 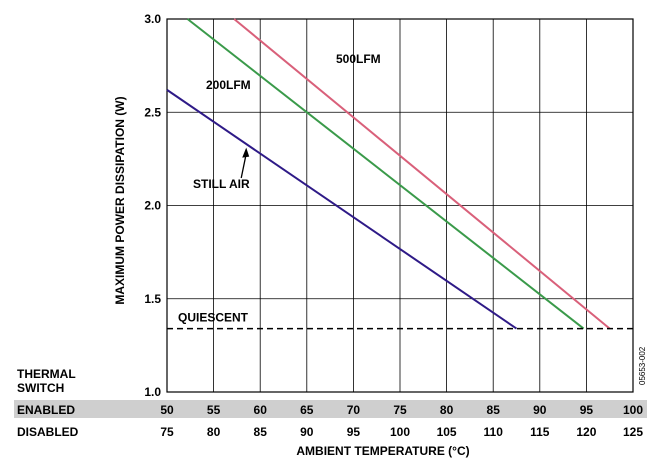 I want to click on enabled-tick-label: 75, so click(x=400, y=410).